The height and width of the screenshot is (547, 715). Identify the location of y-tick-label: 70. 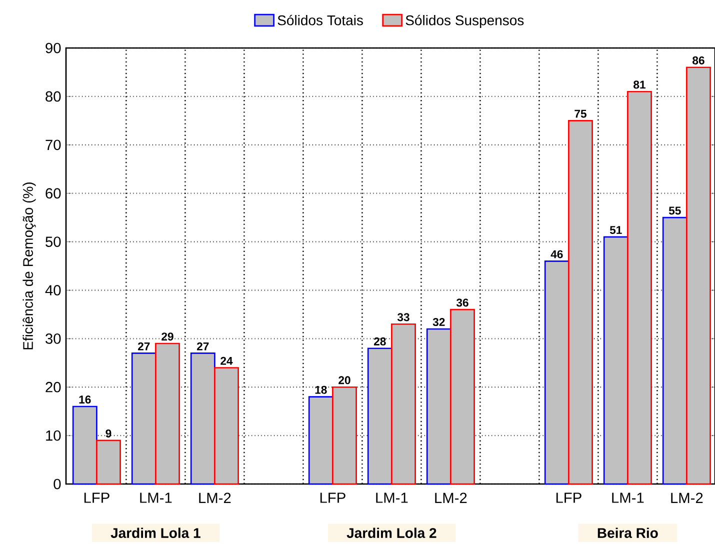
(53, 145).